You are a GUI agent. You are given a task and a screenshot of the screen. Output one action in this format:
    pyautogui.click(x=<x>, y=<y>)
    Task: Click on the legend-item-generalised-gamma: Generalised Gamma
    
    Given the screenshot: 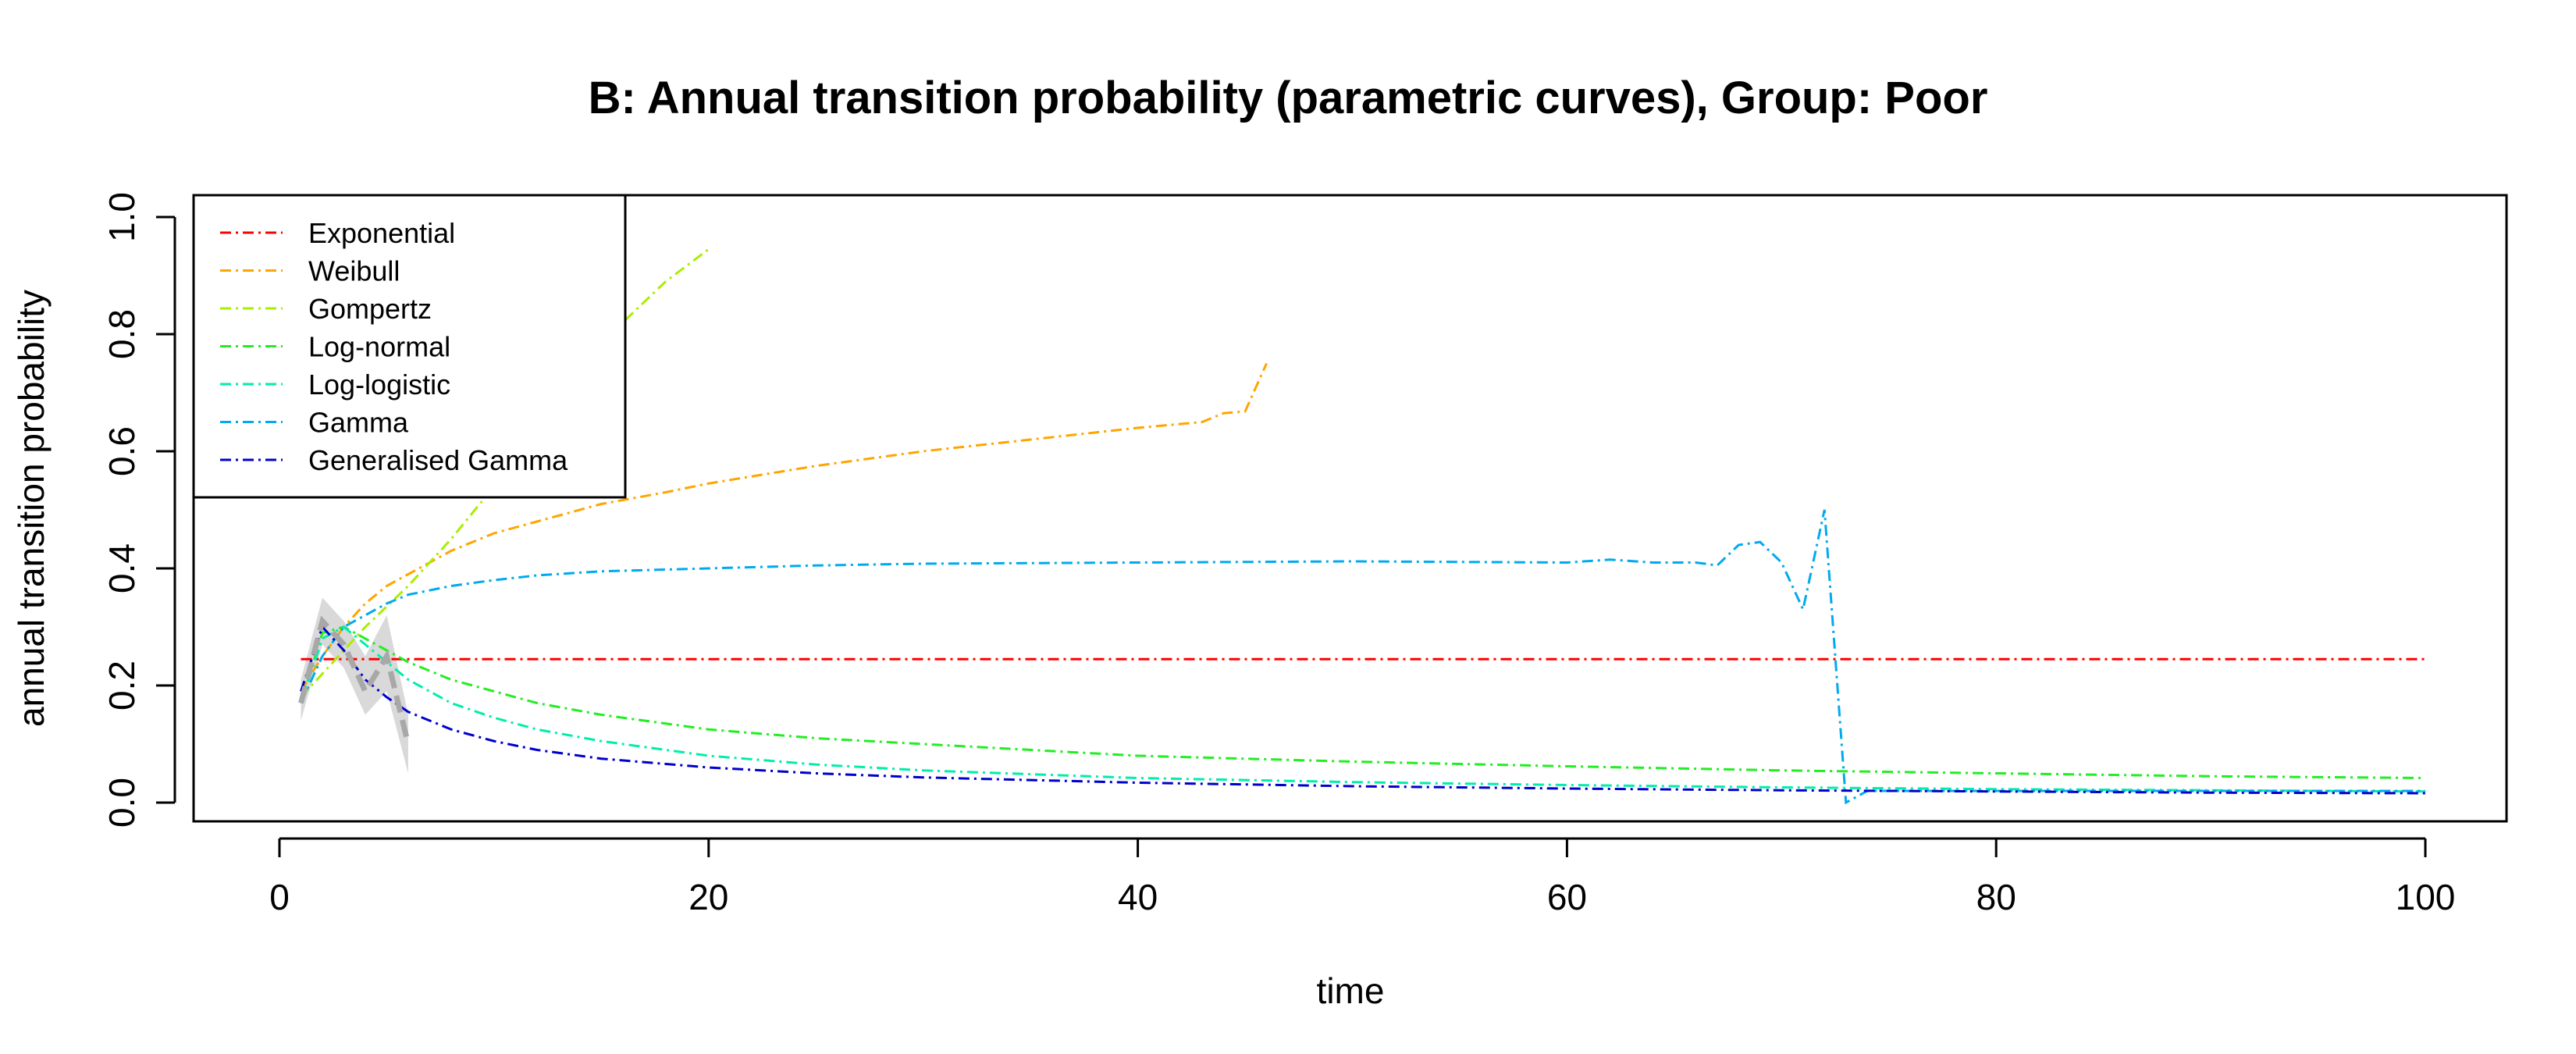 What is the action you would take?
    pyautogui.click(x=394, y=460)
    